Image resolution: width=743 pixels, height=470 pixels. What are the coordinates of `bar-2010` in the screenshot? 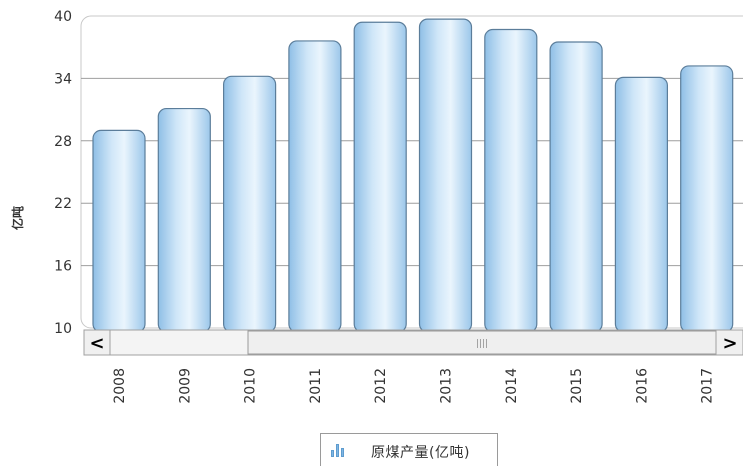 It's located at (250, 204).